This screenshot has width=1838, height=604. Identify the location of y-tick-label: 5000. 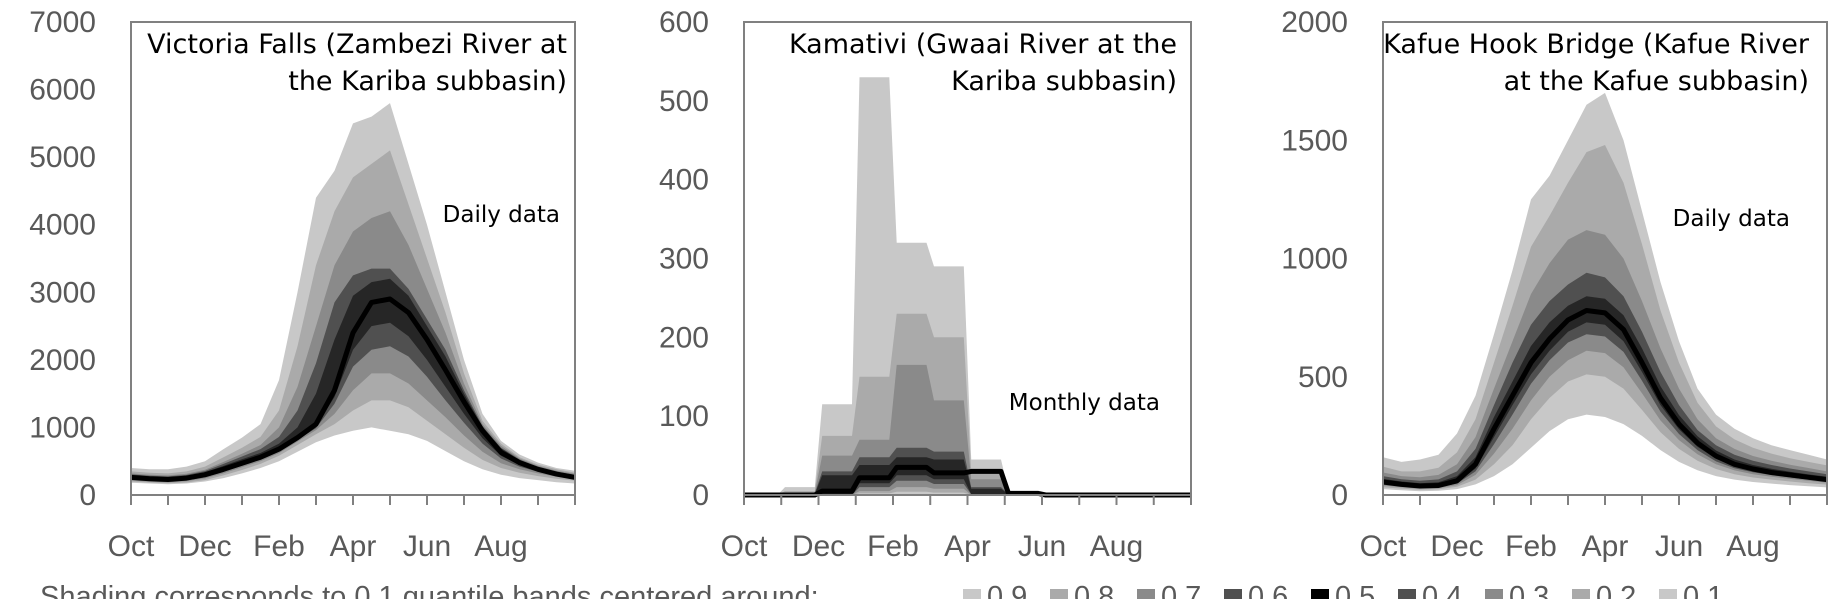
(62, 157).